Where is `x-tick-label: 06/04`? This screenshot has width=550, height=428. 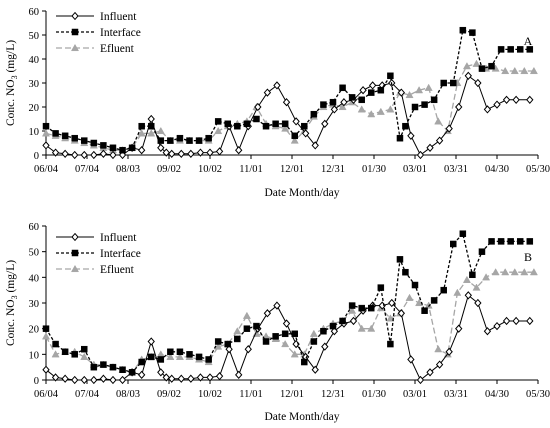
x-tick-label: 06/04 is located at coordinates (46, 169).